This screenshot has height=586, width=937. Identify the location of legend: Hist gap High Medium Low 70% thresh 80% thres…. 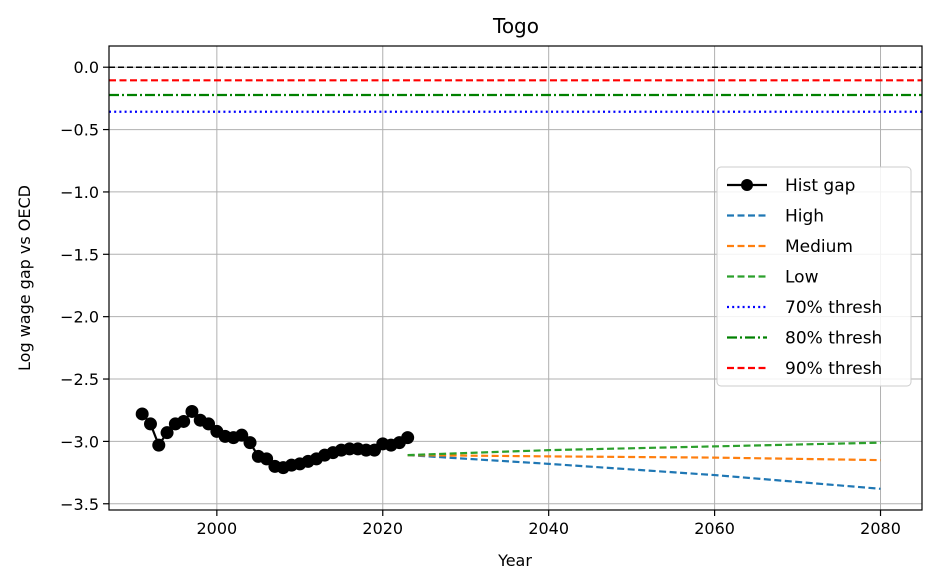
(814, 276).